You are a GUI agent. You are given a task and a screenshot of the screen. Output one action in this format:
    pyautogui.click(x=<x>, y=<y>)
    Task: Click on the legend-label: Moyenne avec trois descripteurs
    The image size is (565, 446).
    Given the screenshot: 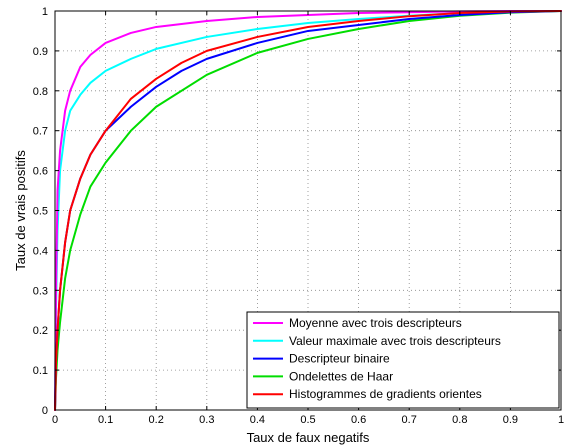 What is the action you would take?
    pyautogui.click(x=375, y=323)
    